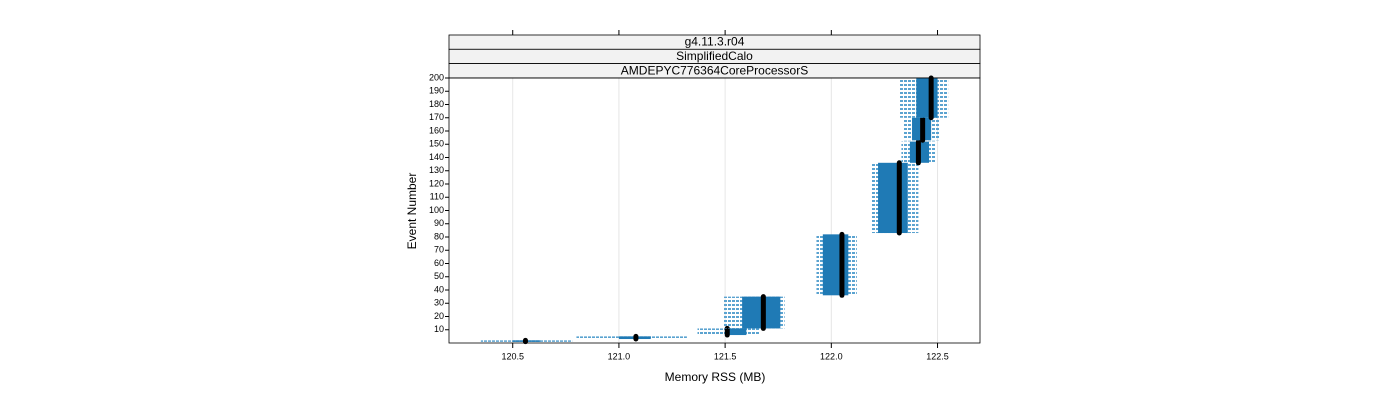 The width and height of the screenshot is (1400, 405). What do you see at coordinates (439, 223) in the screenshot?
I see `y-tick-label: 90` at bounding box center [439, 223].